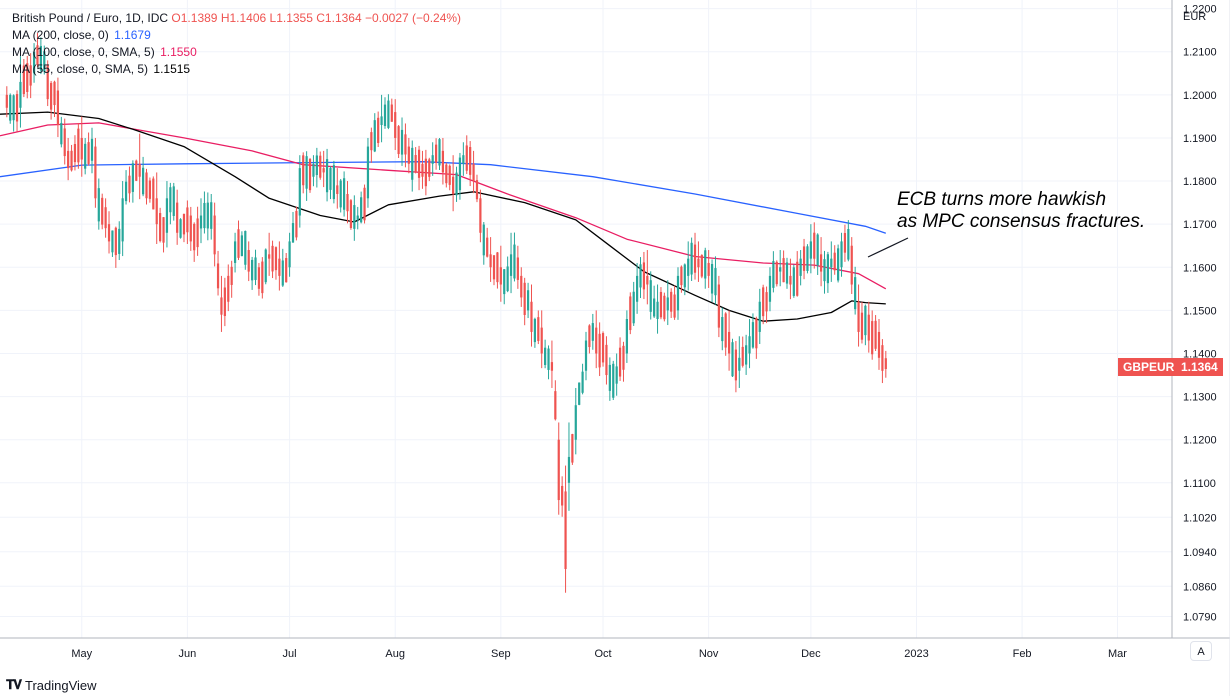  Describe the element at coordinates (236, 69) in the screenshot. I see `ma55-row: MA (55, close, 0, SMA, 5) 1.1515` at that location.